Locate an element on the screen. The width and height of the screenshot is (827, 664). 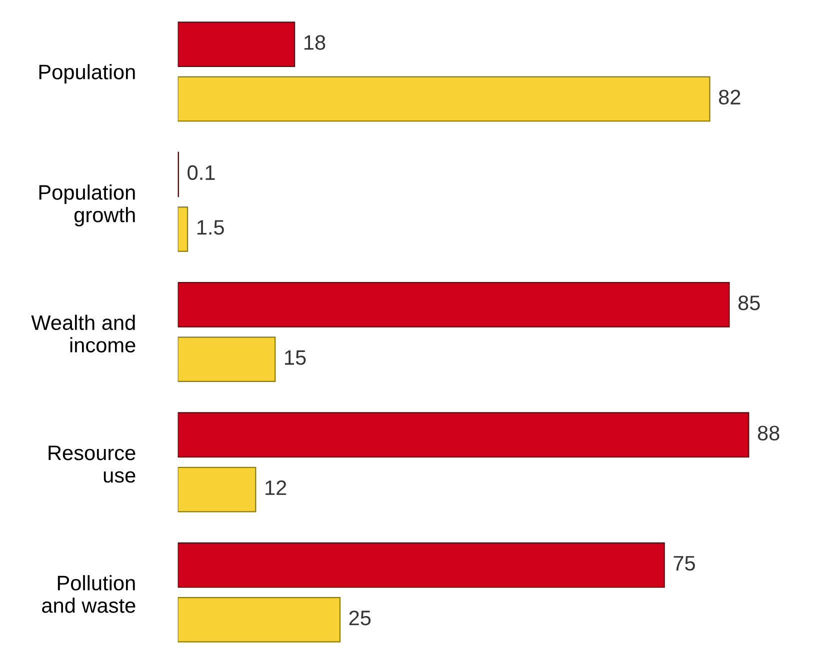
y-tick-label: Wealth and income is located at coordinates (83, 333).